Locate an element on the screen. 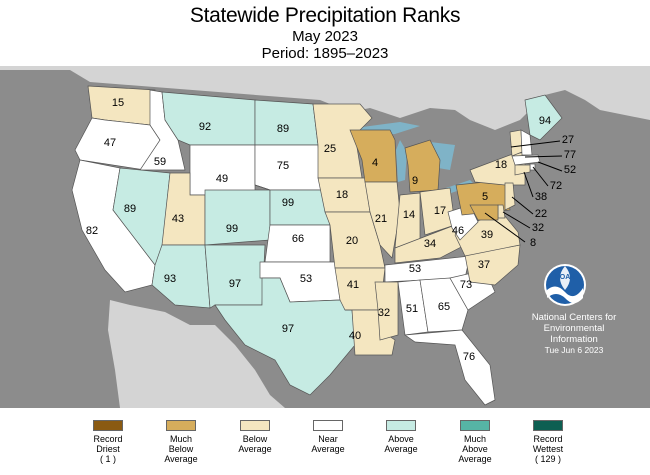  credit-line2: Environmental is located at coordinates (574, 328).